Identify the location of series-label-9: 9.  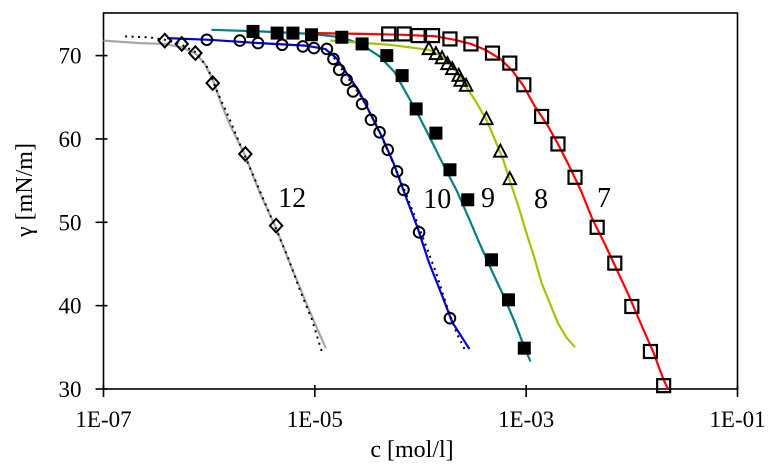
(488, 198).